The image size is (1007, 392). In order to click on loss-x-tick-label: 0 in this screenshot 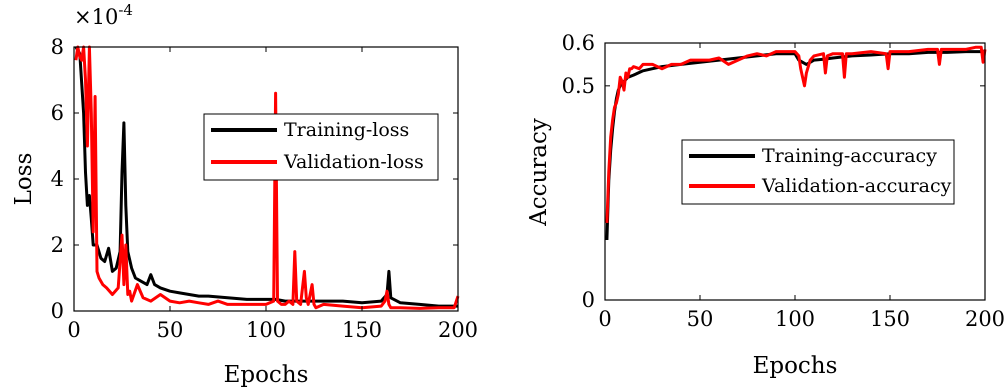, I will do `click(73, 330)`.